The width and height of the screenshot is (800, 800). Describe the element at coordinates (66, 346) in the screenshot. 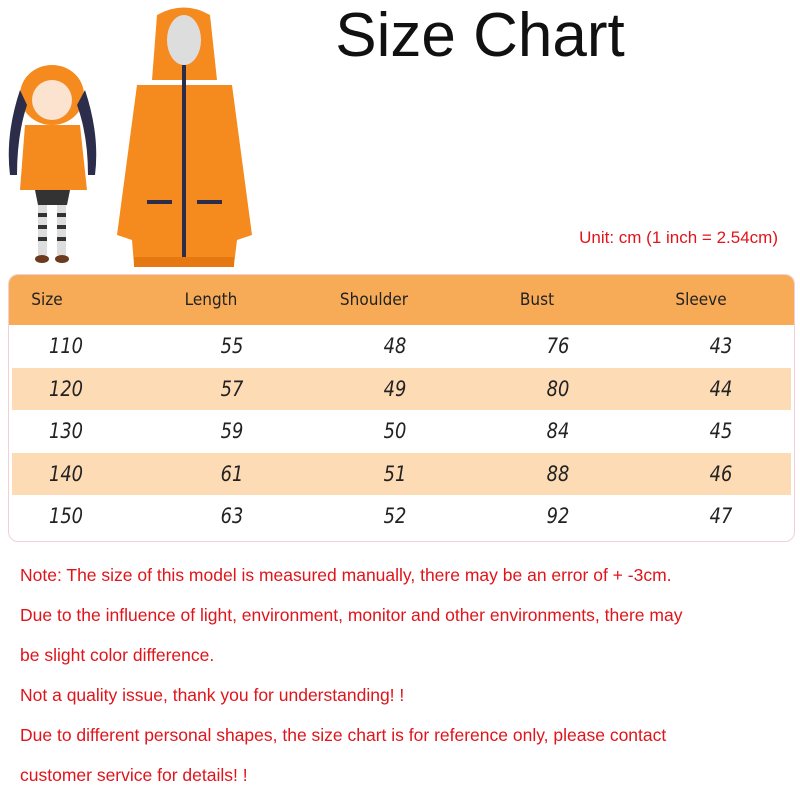

I see `cell-size: 110` at that location.